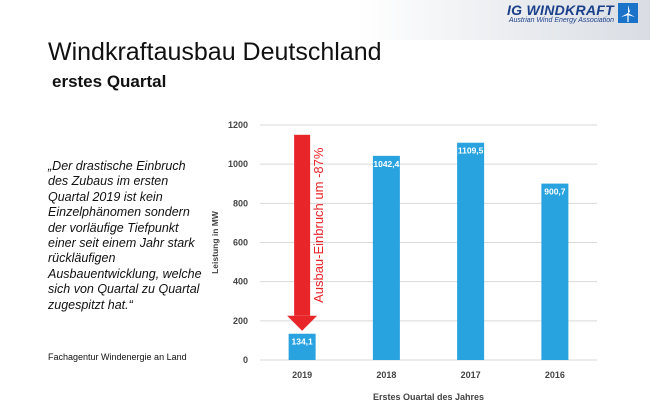 The image size is (650, 400). I want to click on y-tick-label: 200, so click(240, 321).